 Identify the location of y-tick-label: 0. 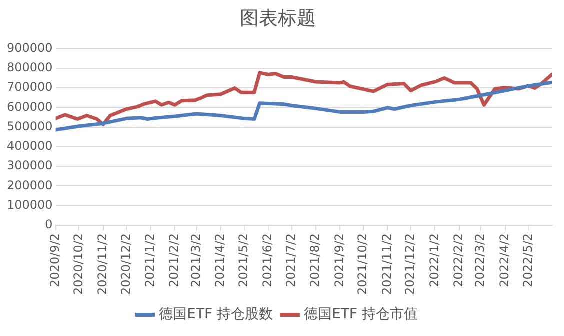
(49, 225).